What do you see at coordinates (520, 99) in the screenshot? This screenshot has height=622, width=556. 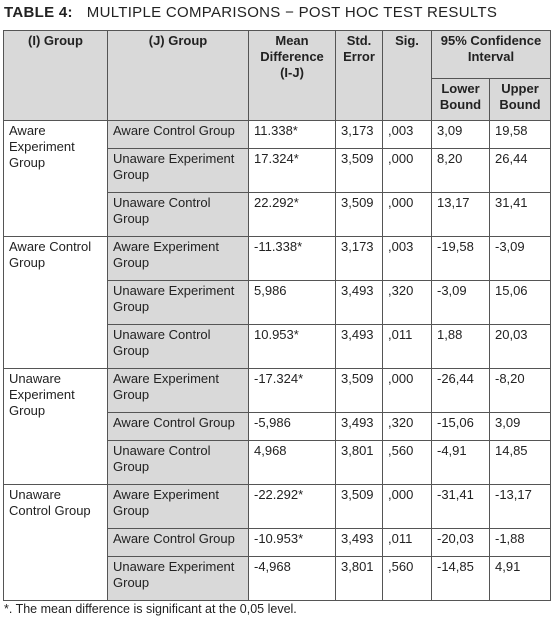 I see `header-cell: Upper Bound` at bounding box center [520, 99].